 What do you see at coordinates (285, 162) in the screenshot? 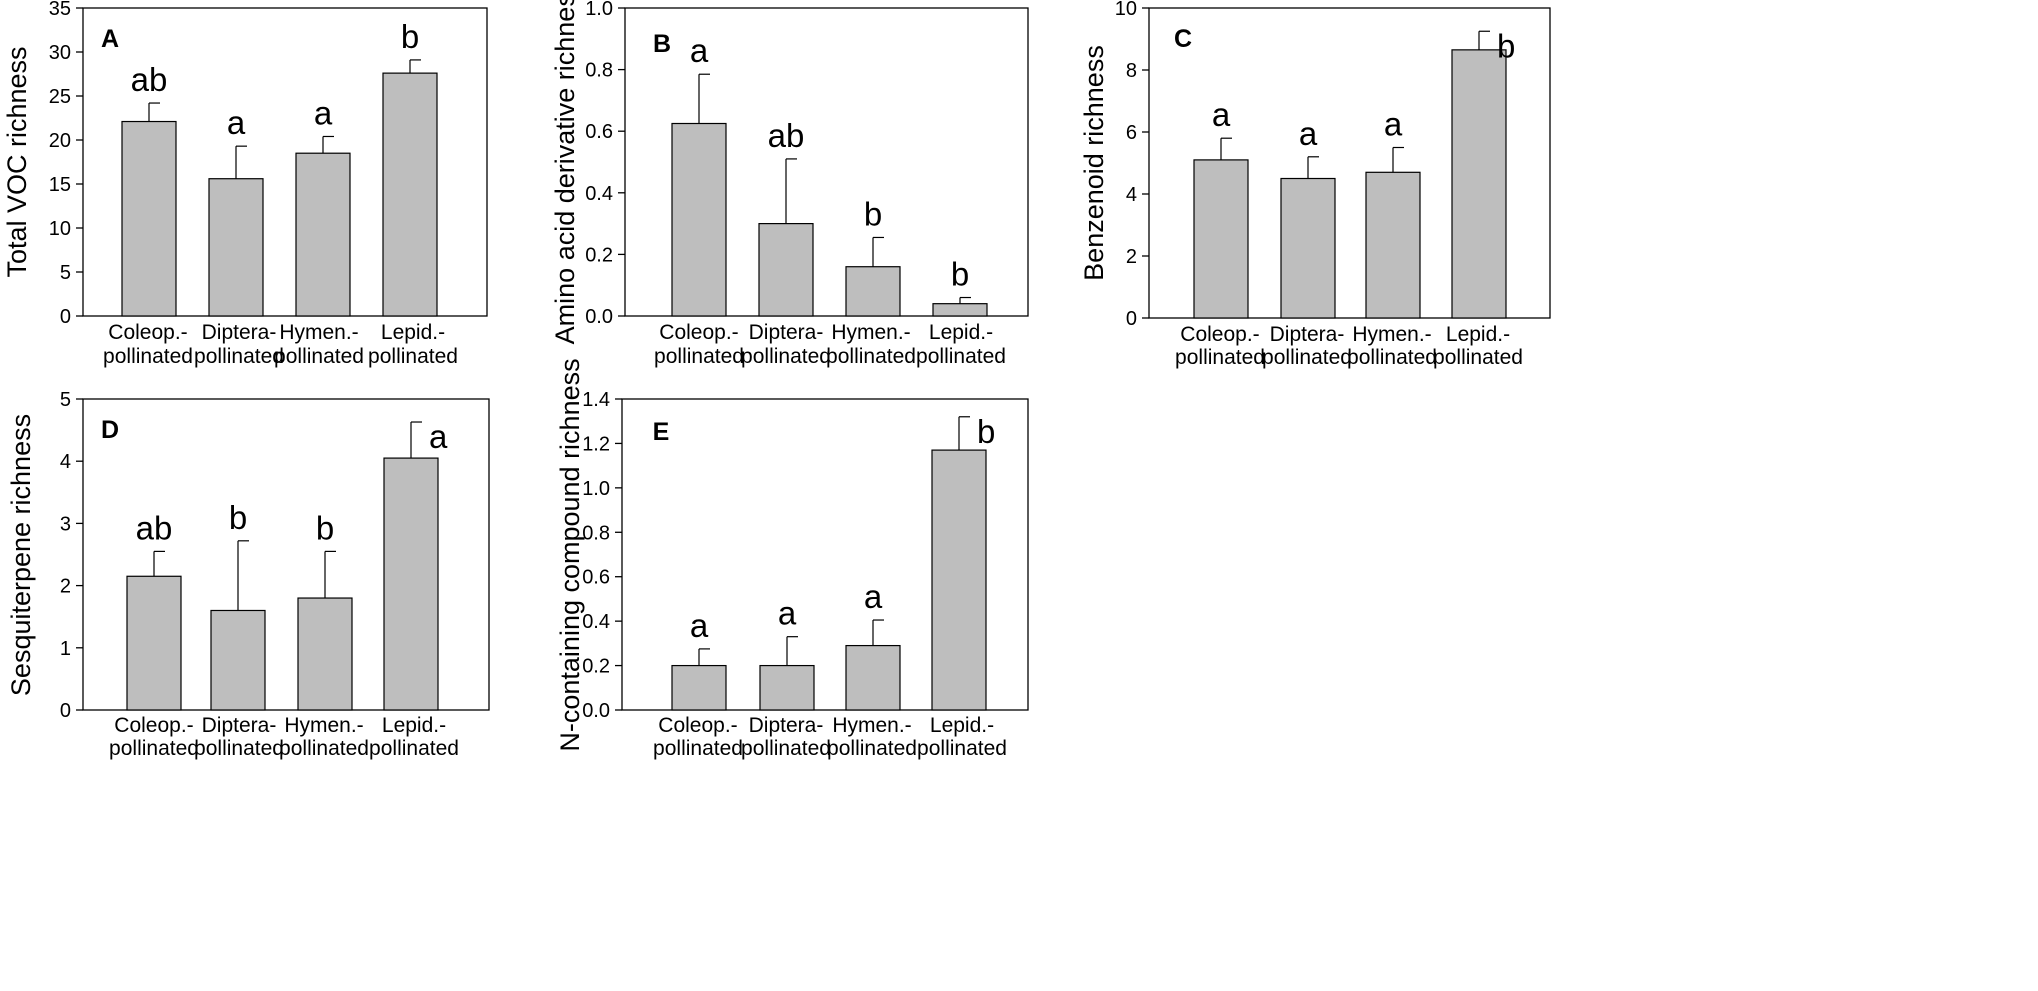
I see `panel-a-axes-frame` at bounding box center [285, 162].